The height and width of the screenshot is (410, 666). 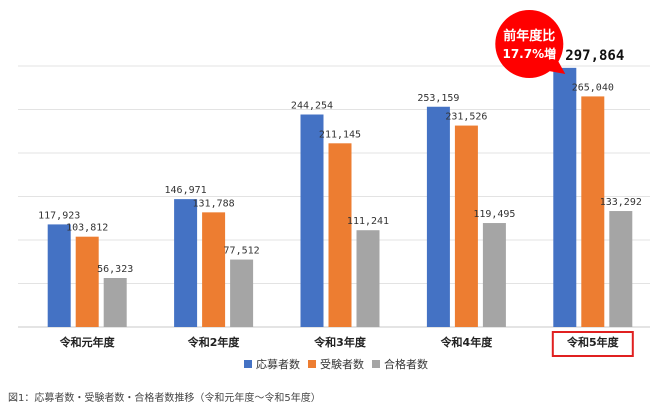 What do you see at coordinates (368, 221) in the screenshot?
I see `bar-value-label: 111,241` at bounding box center [368, 221].